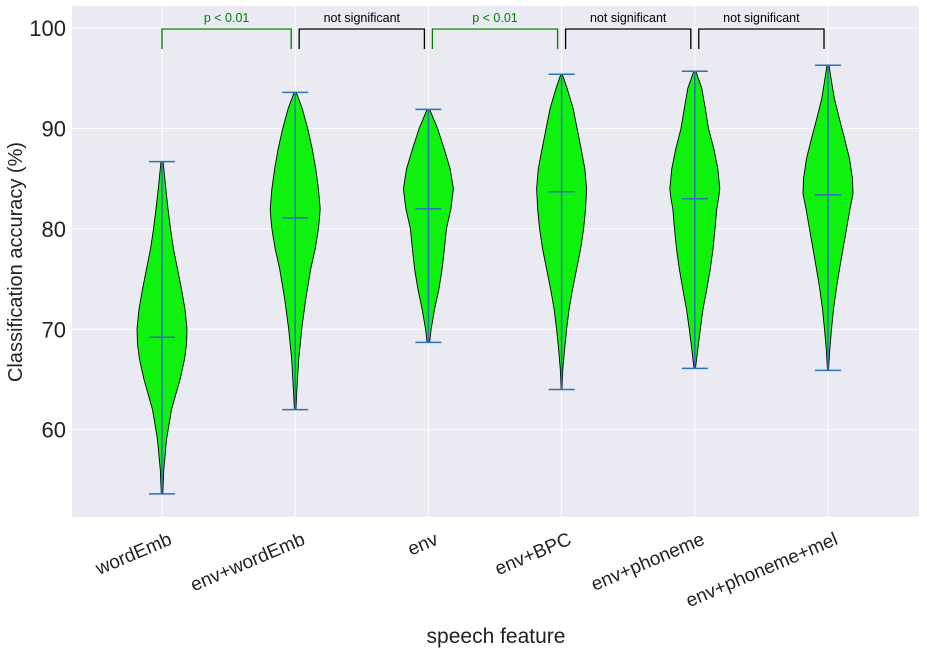 The image size is (927, 654). What do you see at coordinates (648, 562) in the screenshot?
I see `x-tick-label: env+phoneme` at bounding box center [648, 562].